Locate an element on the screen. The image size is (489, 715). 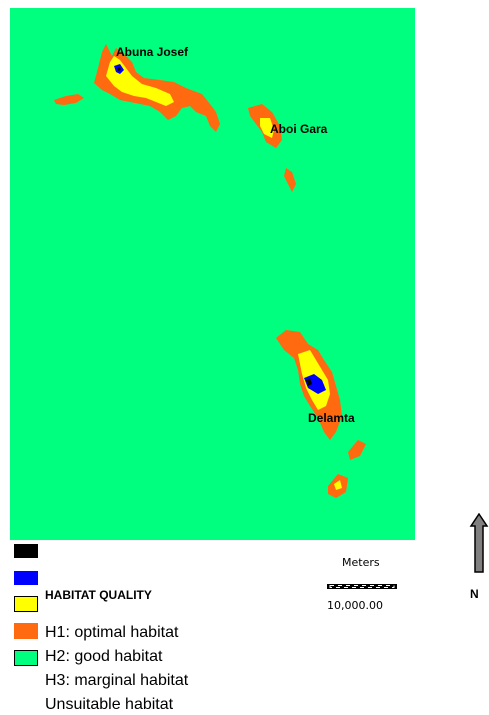
legend-item-unsuitable: Unsuitable habitat is located at coordinates (109, 704).